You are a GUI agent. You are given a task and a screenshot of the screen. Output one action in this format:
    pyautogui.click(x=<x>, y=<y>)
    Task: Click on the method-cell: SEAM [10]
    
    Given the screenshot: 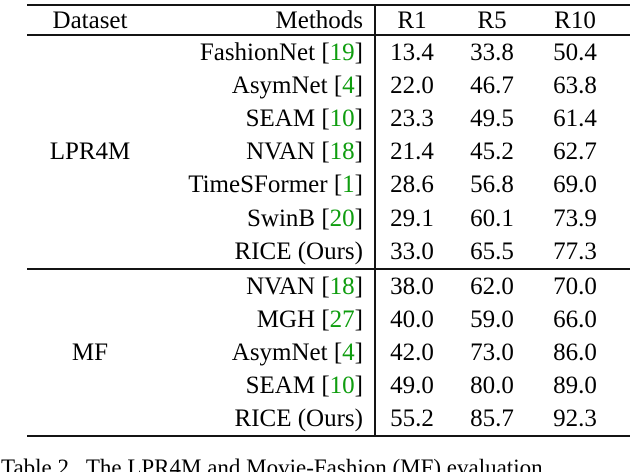 What is the action you would take?
    pyautogui.click(x=259, y=118)
    